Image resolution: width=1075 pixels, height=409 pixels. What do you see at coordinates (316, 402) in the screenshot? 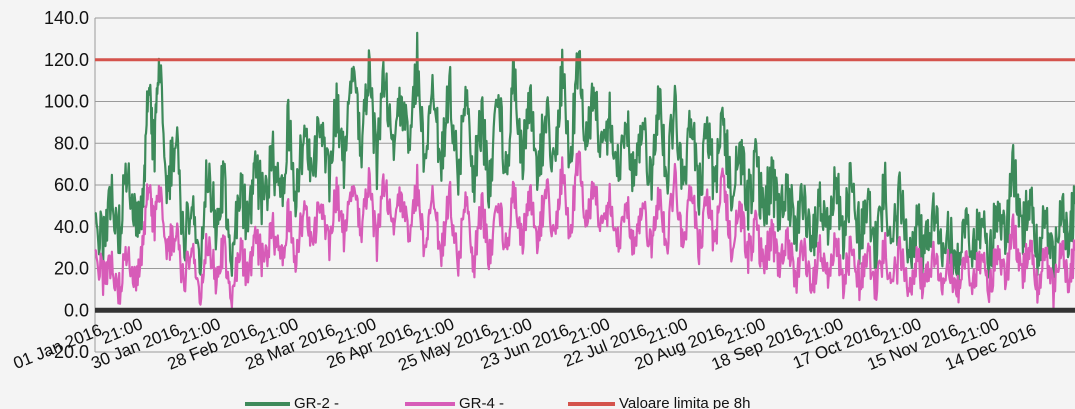
I see `legend-label-gr2: GR-2 -` at bounding box center [316, 402].